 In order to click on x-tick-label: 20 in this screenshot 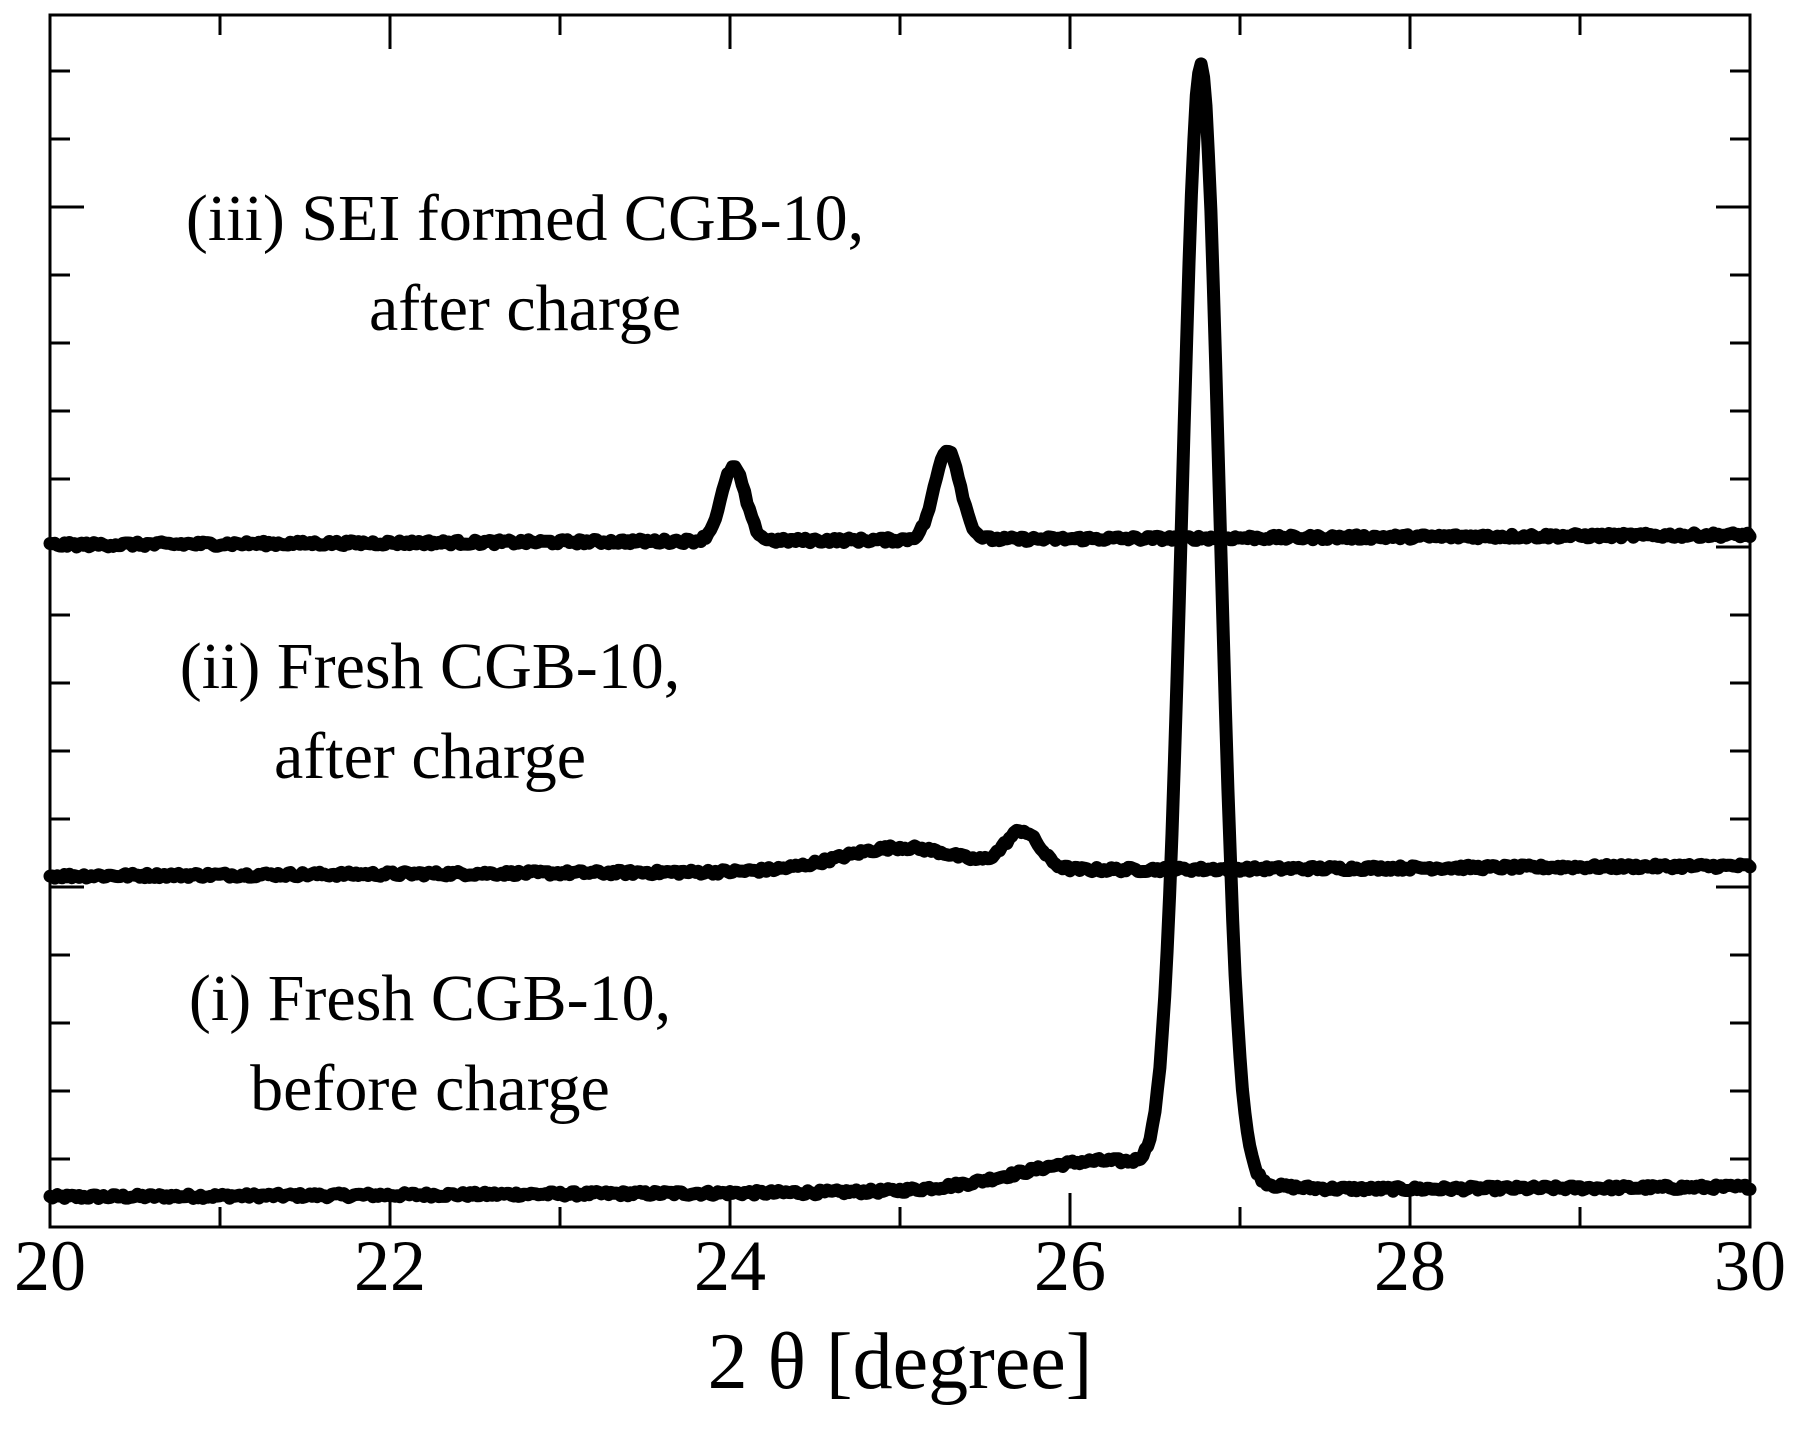, I will do `click(50, 1266)`.